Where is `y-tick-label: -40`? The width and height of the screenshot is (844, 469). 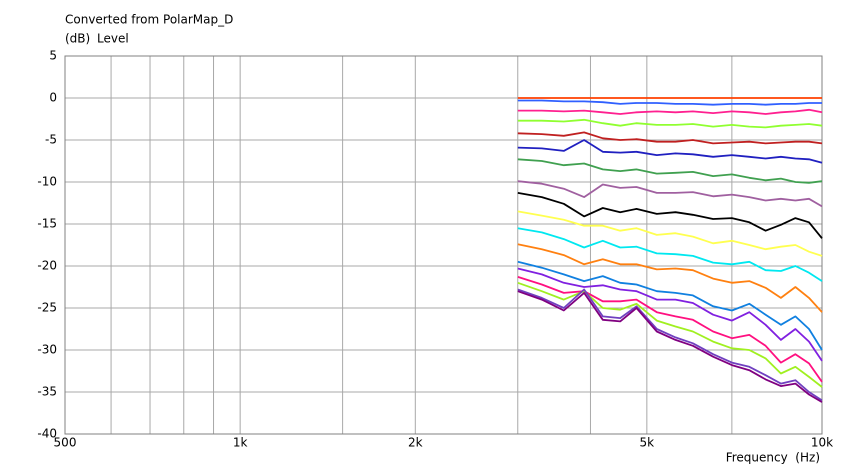
y-tick-label: -40 is located at coordinates (47, 434).